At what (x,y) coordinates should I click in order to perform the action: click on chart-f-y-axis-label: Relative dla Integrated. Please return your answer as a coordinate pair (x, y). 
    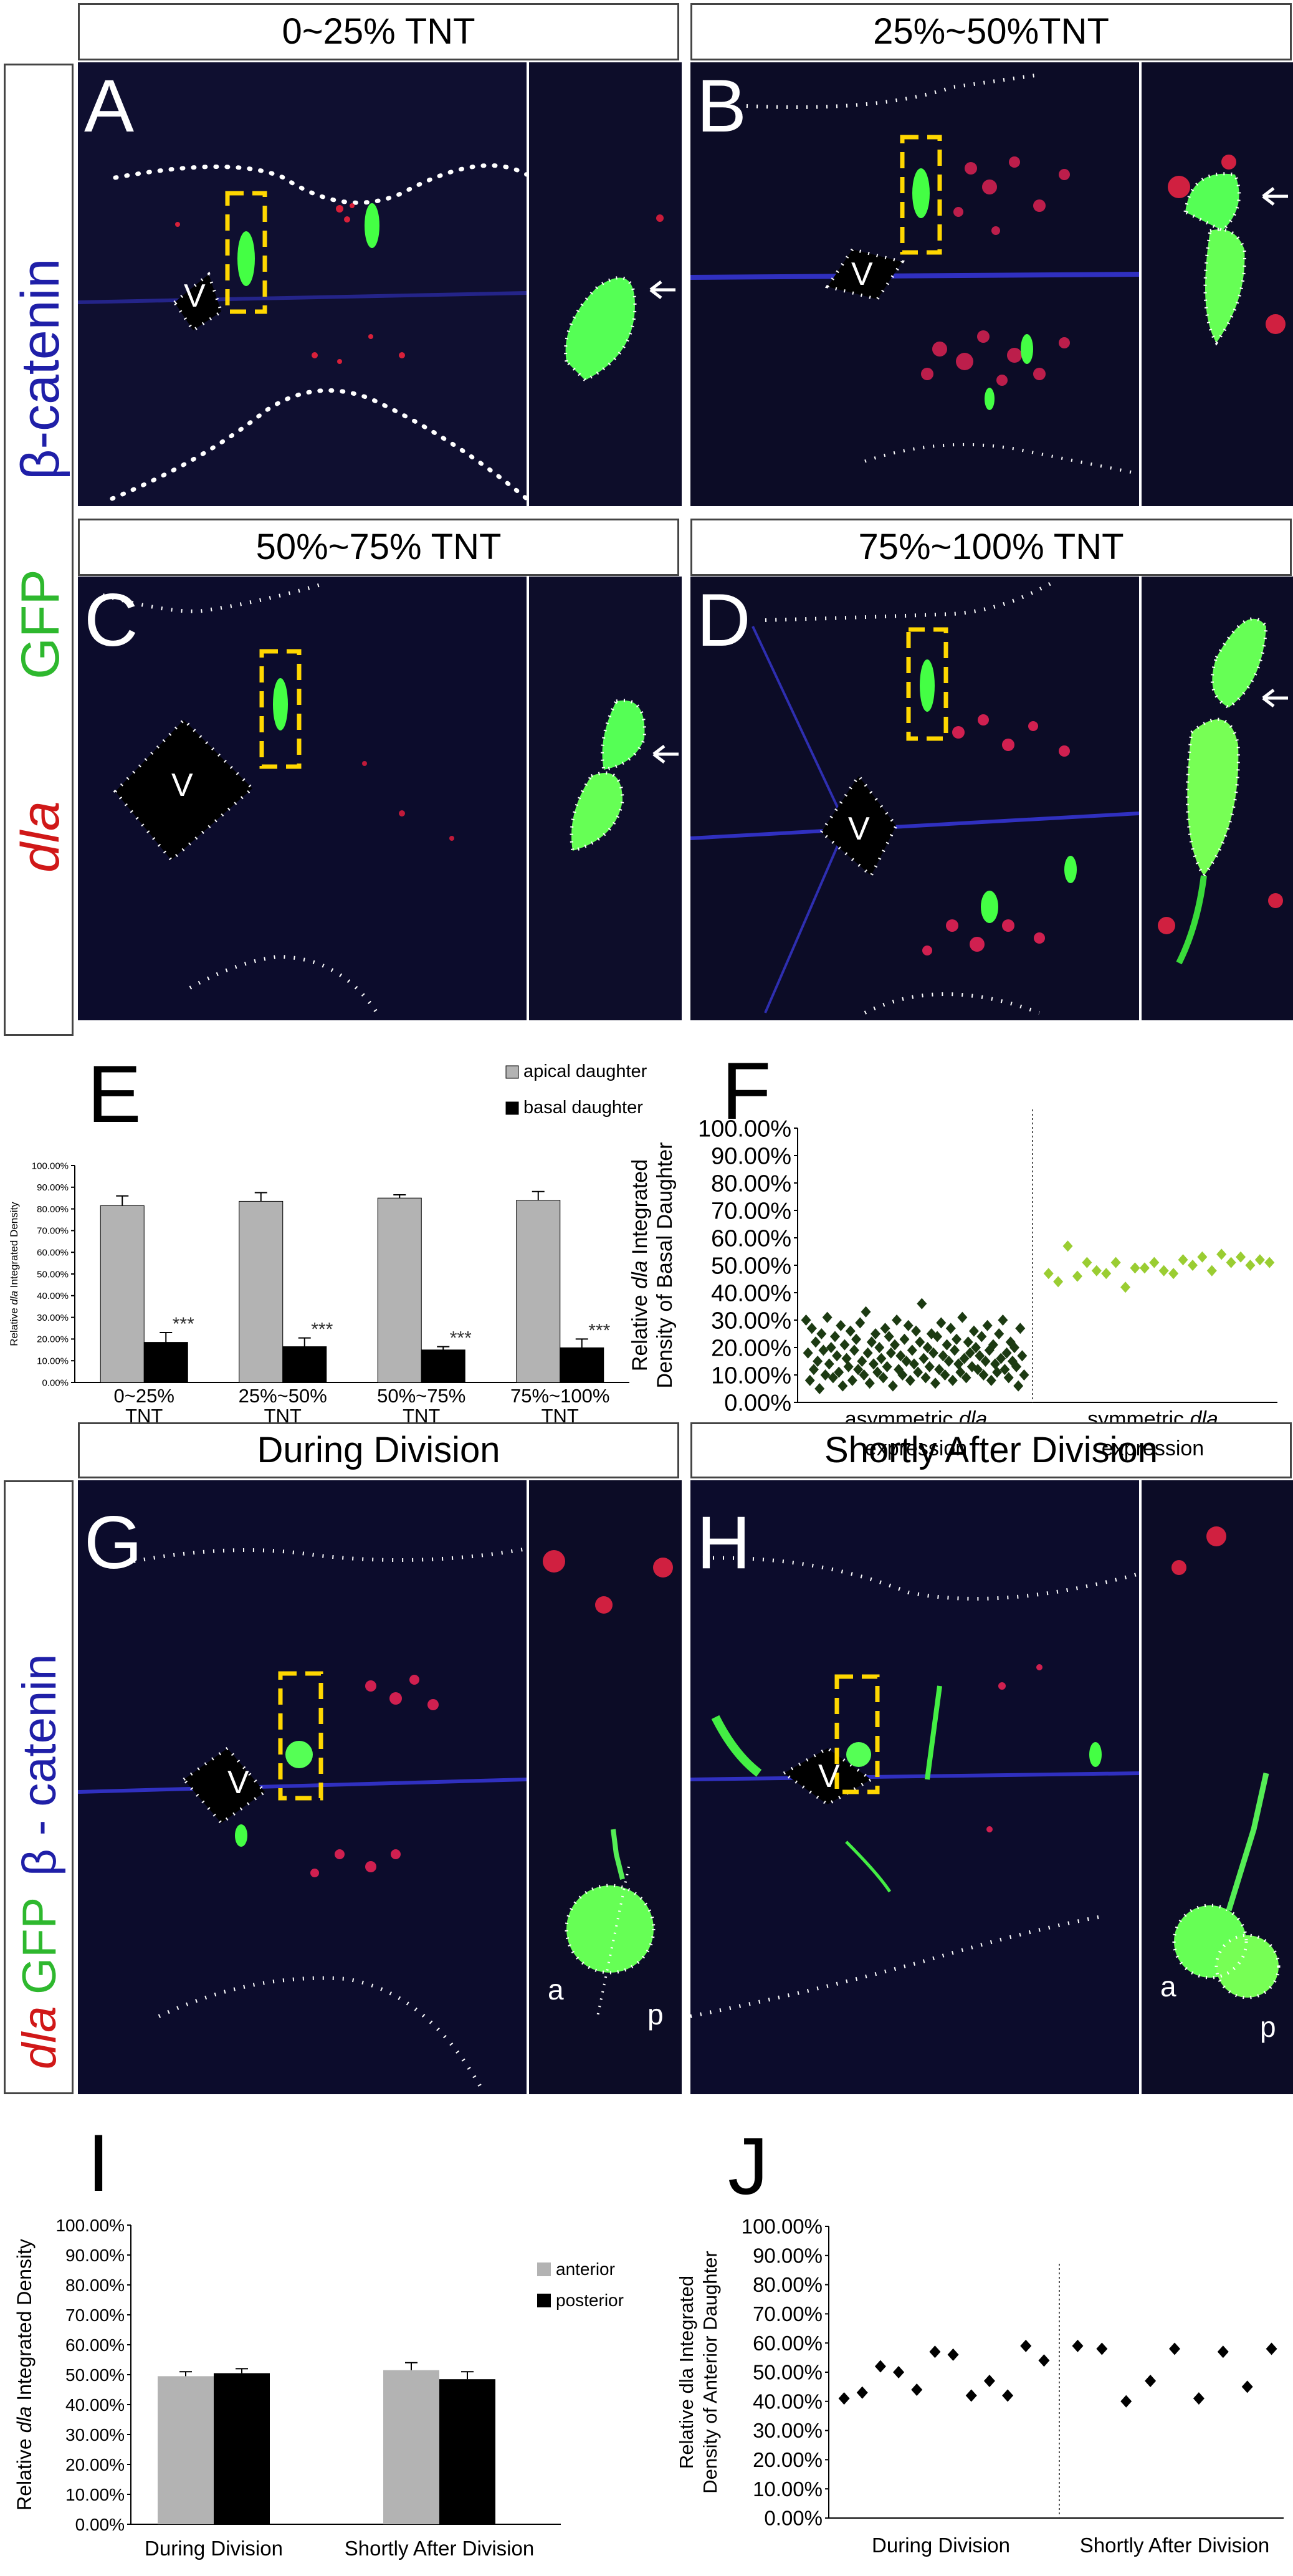
    Looking at the image, I should click on (640, 1265).